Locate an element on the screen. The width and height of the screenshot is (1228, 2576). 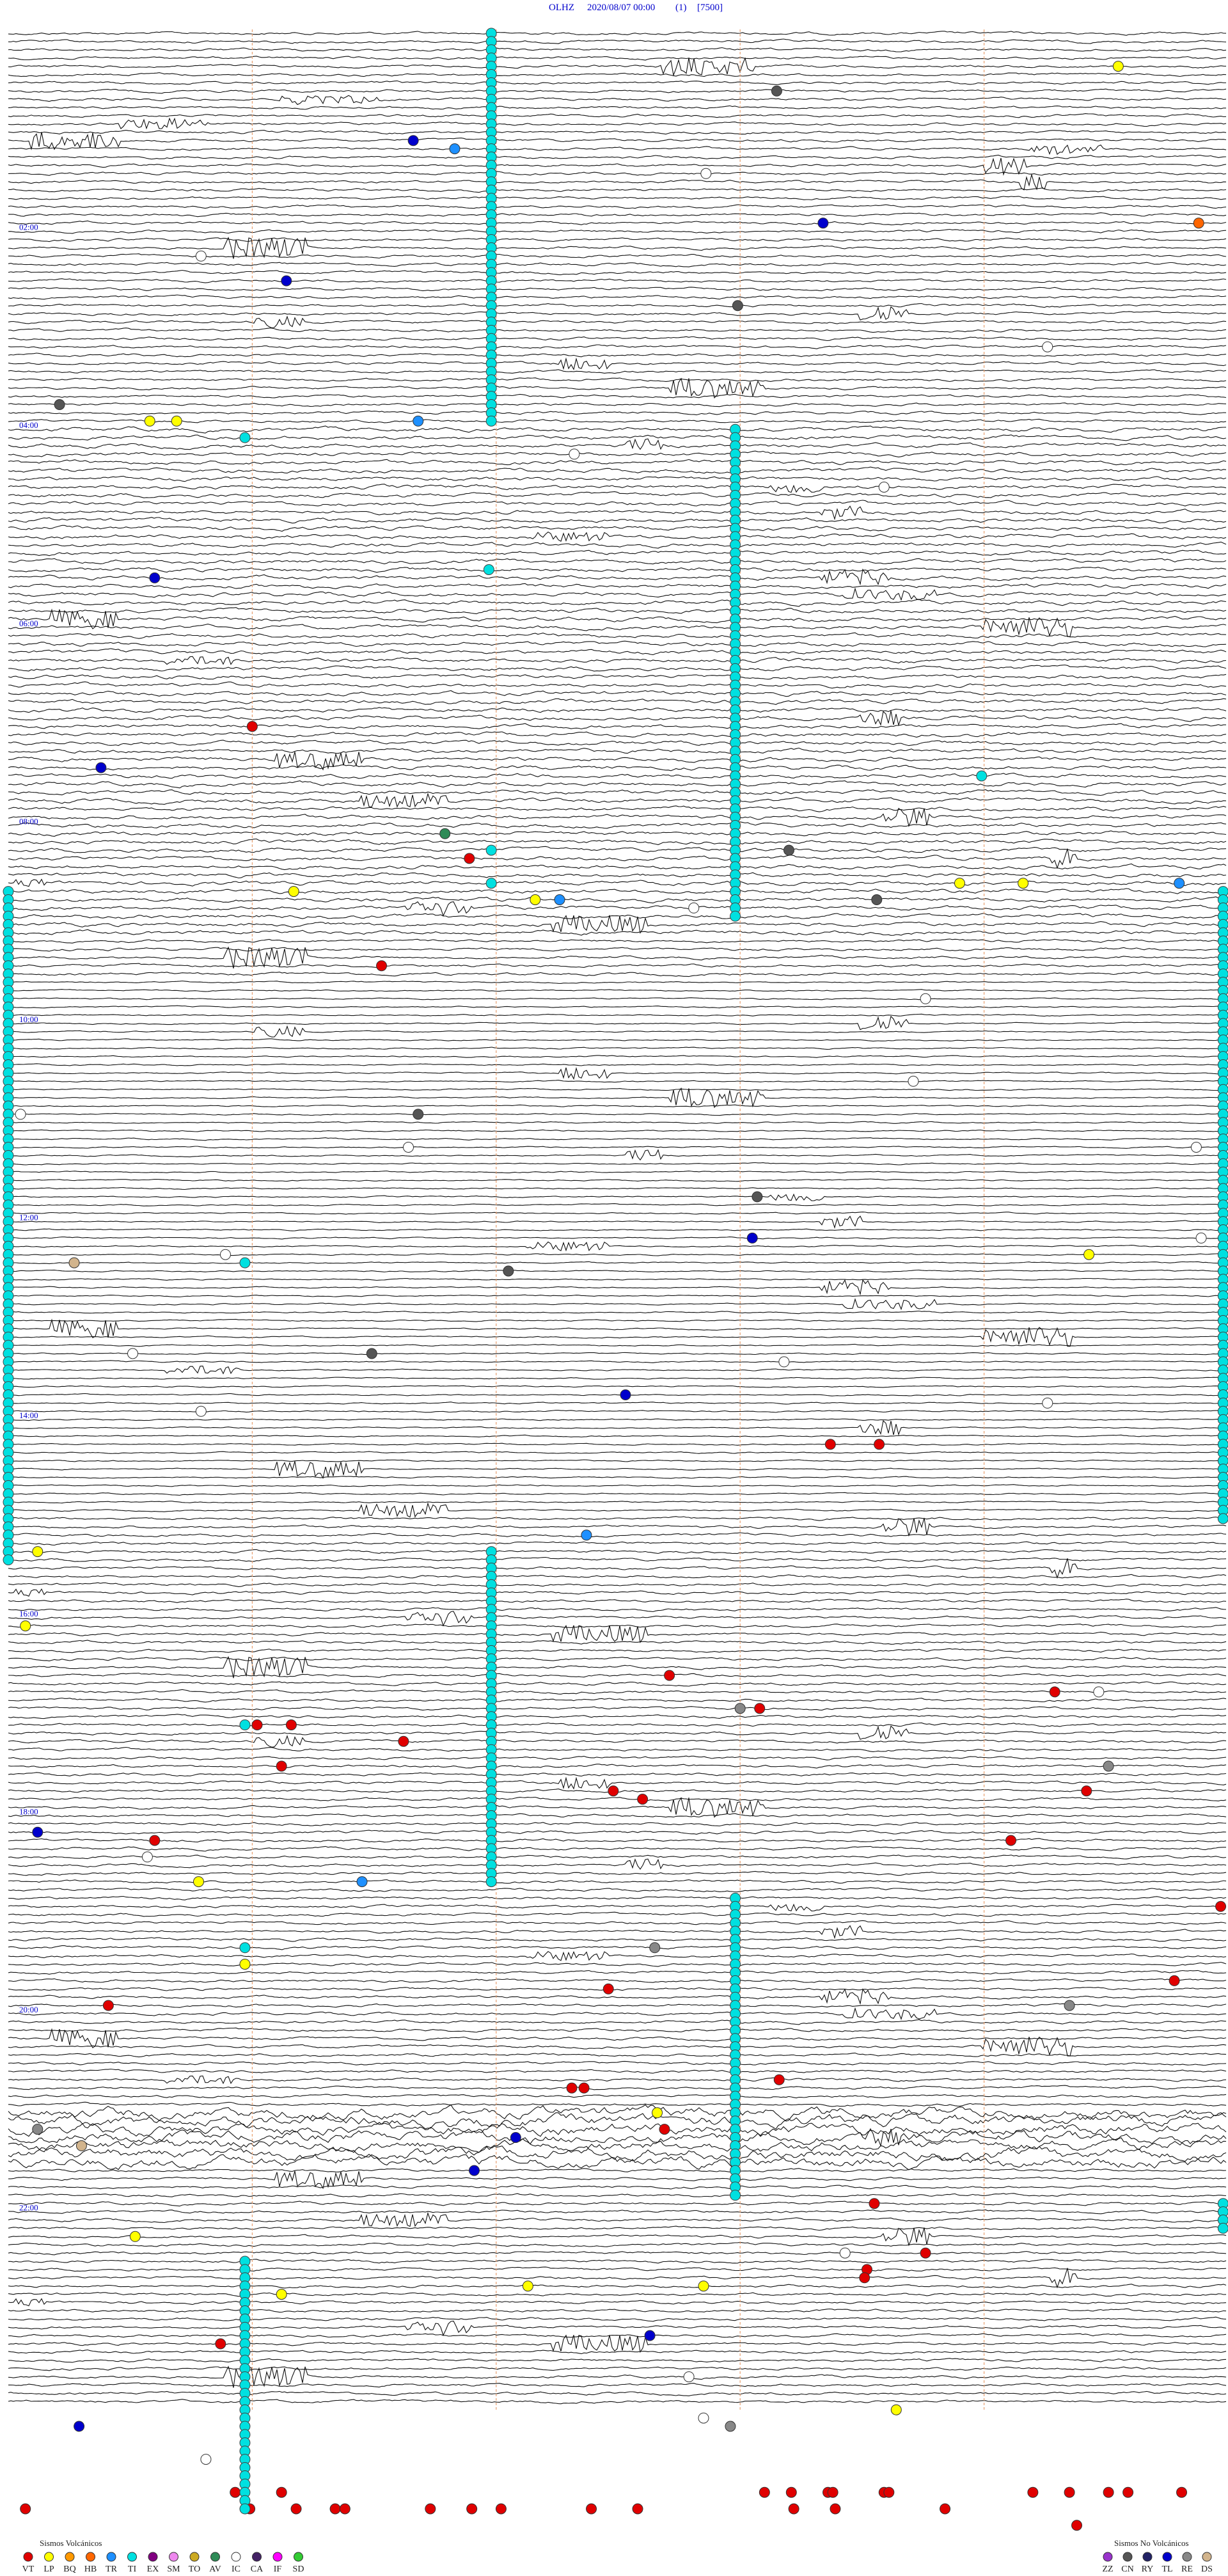
hour-label: 18:00 is located at coordinates (28, 1811).